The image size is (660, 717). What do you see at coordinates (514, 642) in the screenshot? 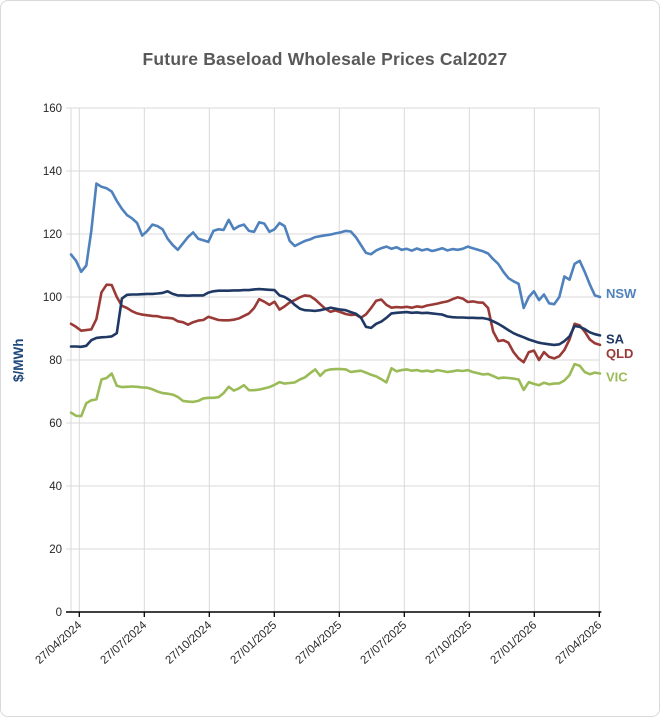
I see `x-axis-tick-label: 27/01/2026` at bounding box center [514, 642].